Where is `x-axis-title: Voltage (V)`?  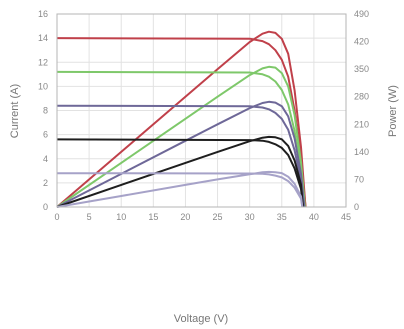 x-axis-title: Voltage (V) is located at coordinates (201, 319).